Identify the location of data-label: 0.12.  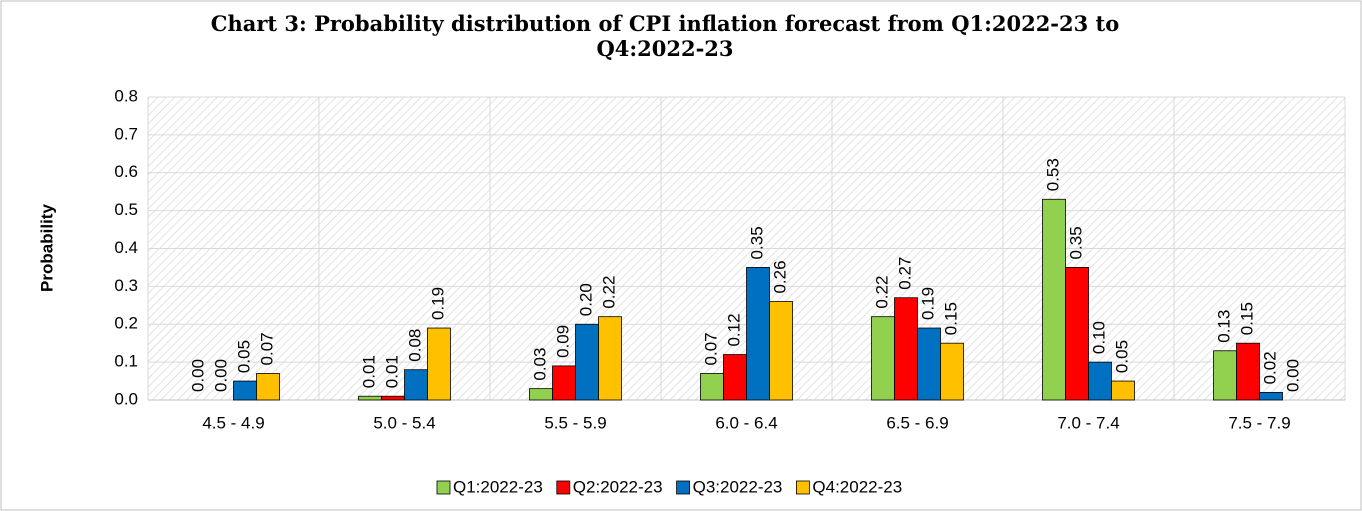
(733, 329).